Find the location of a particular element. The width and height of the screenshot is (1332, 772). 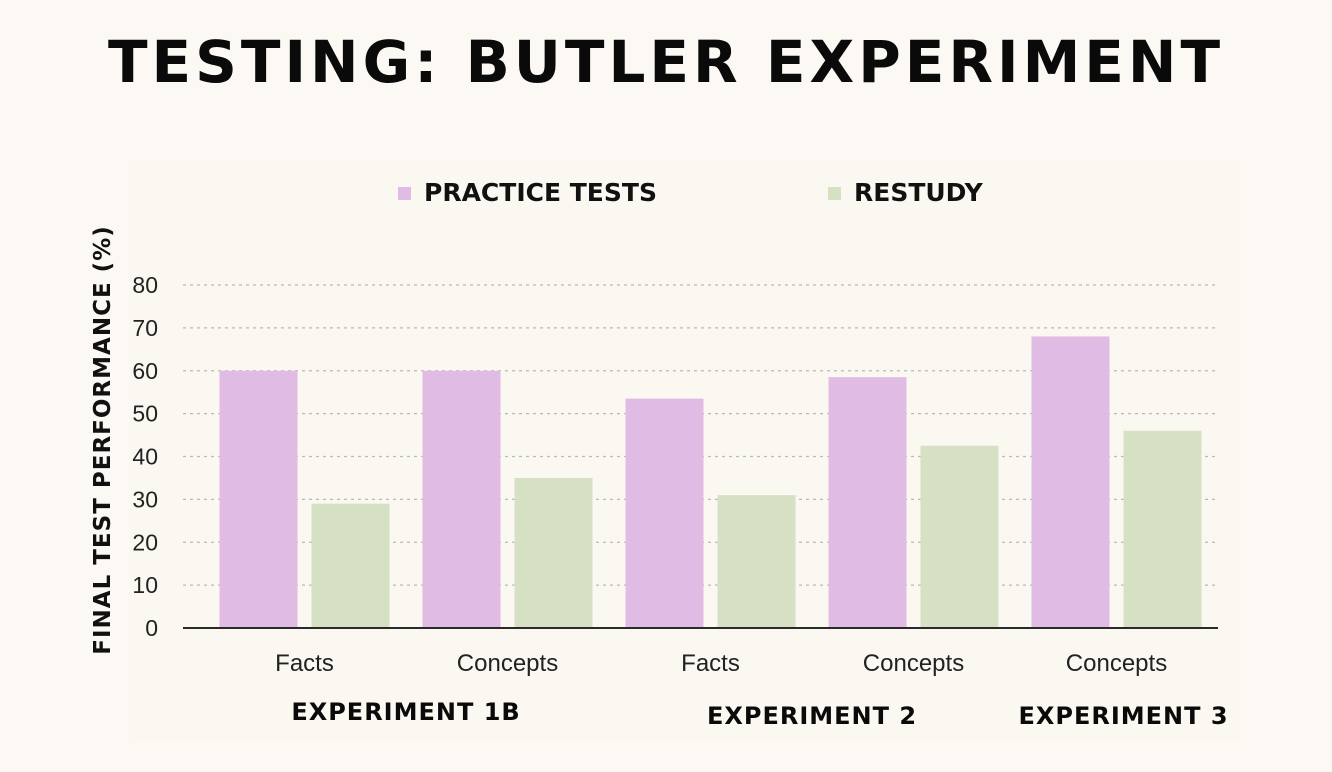

experiment-group-label: EXPERIMENT 2 is located at coordinates (812, 716).